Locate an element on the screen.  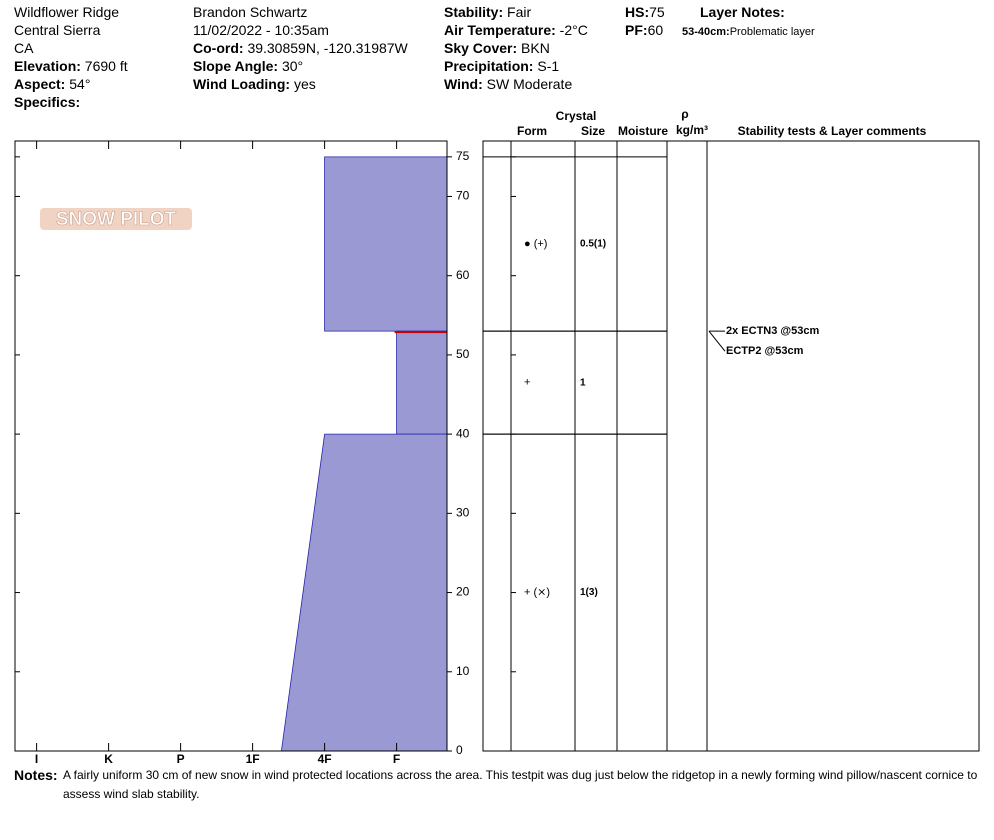
logo-text: SNOW PILOT is located at coordinates (116, 219).